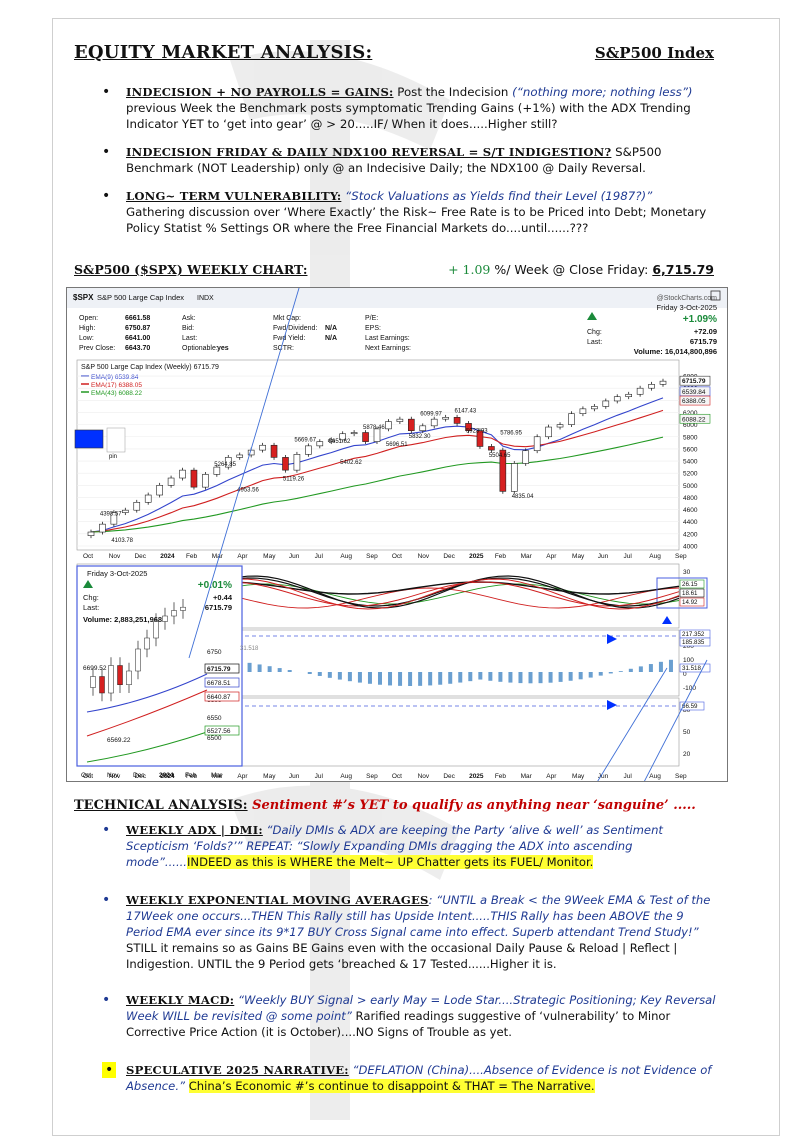 Image resolution: width=790 pixels, height=1142 pixels. I want to click on macd-tick-0: 200, so click(688, 646).